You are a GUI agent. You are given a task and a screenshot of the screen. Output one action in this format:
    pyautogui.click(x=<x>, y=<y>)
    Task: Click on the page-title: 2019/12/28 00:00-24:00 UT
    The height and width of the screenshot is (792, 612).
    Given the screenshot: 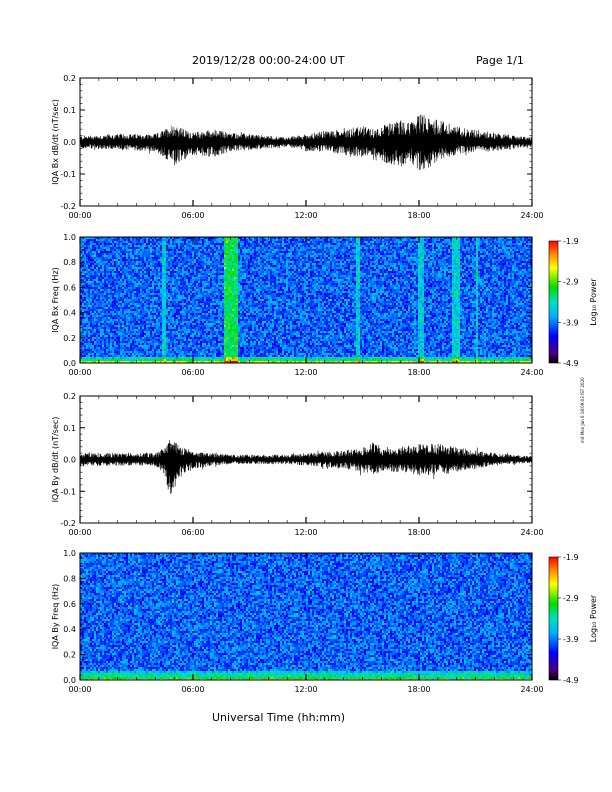 What is the action you would take?
    pyautogui.click(x=268, y=60)
    